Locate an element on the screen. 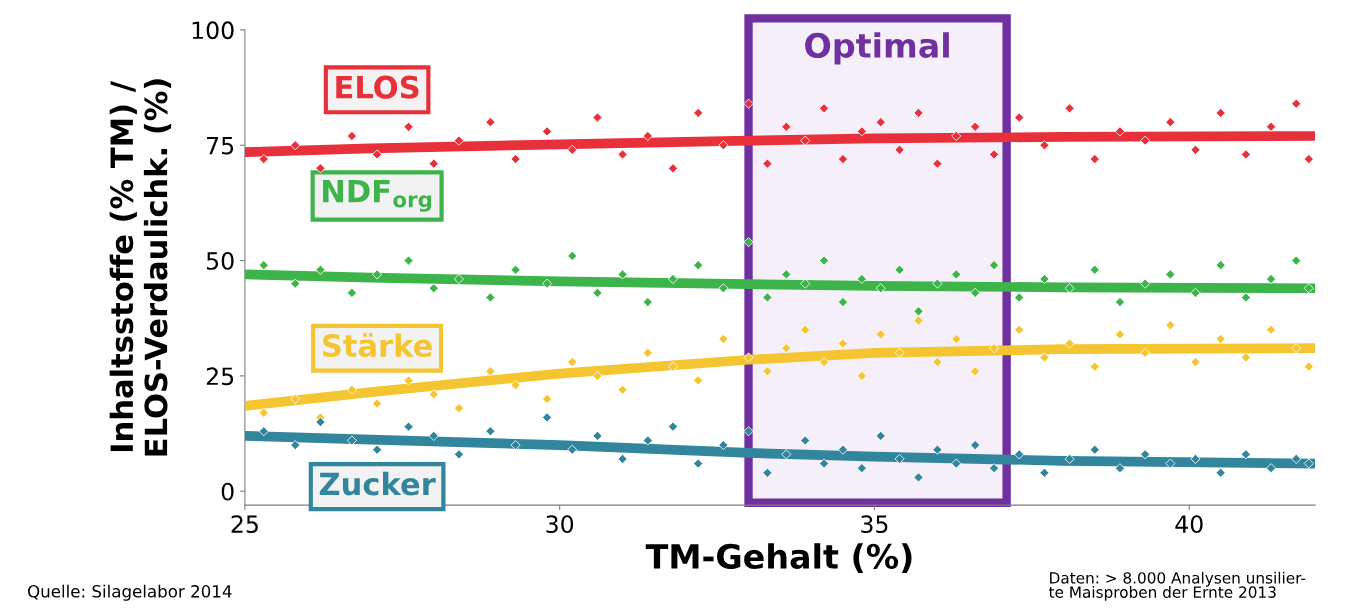 The image size is (1353, 610). y-tick-label: 100 is located at coordinates (213, 30).